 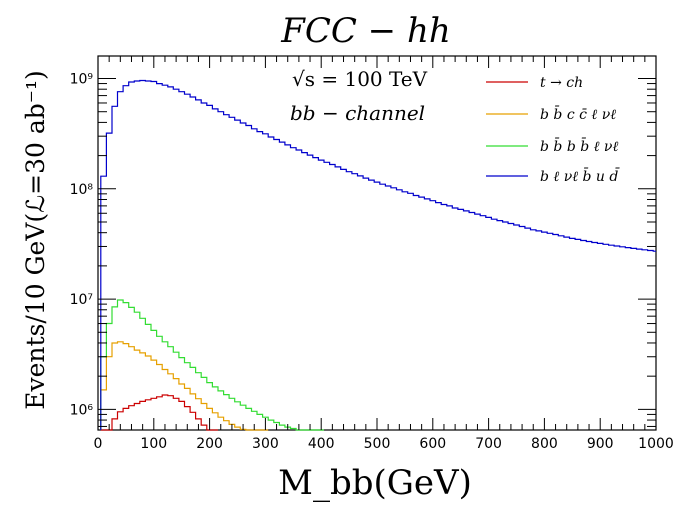 I want to click on series-line-bbbblv, so click(x=212, y=365).